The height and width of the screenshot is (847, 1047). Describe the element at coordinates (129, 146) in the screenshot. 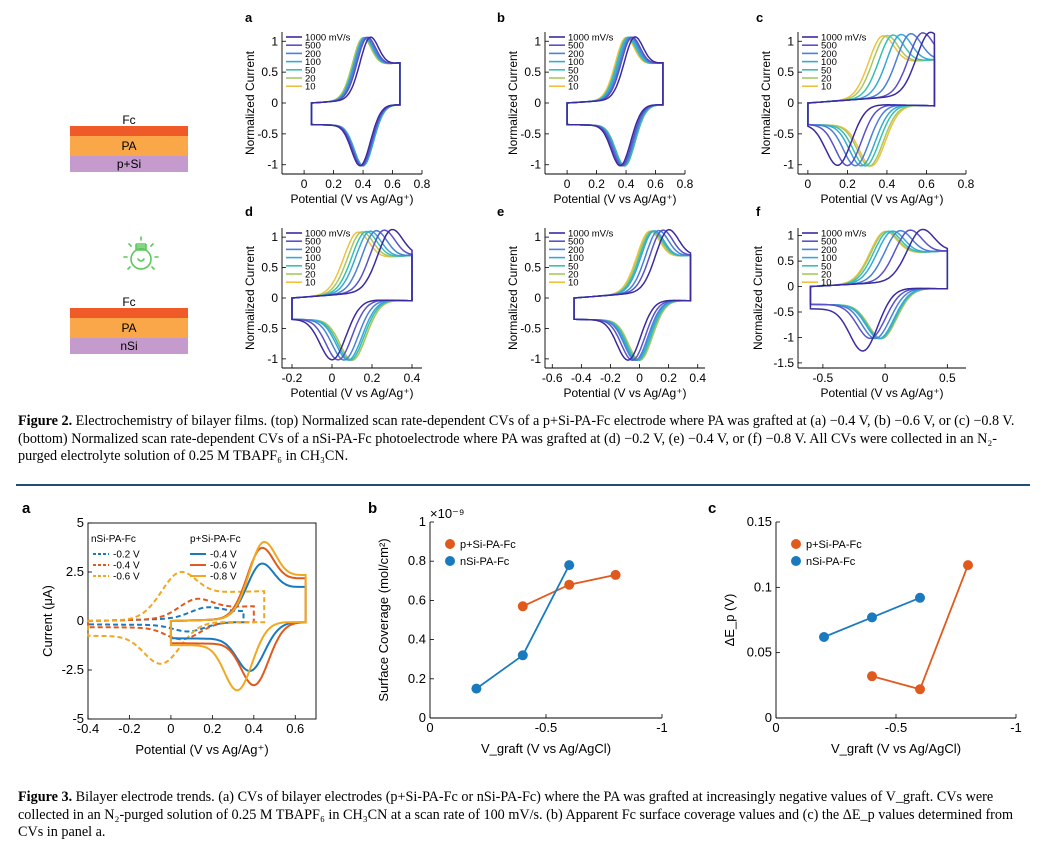

I see `layer-pa: PA` at that location.